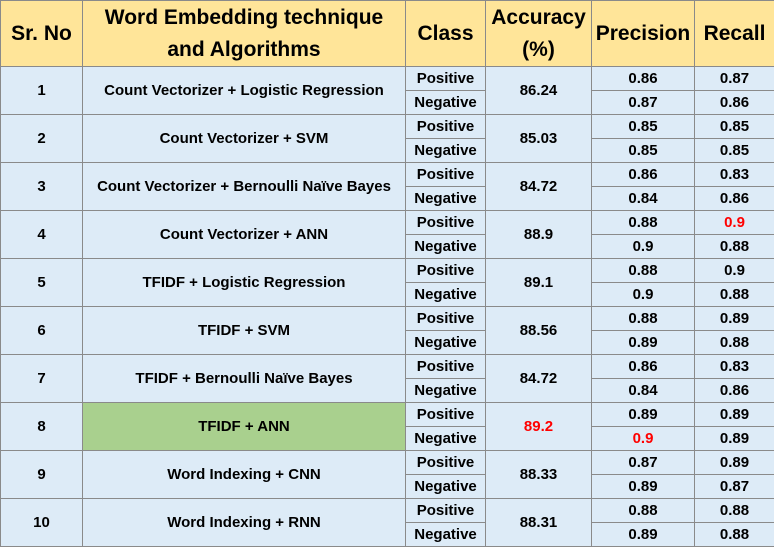 The image size is (774, 547). What do you see at coordinates (244, 427) in the screenshot?
I see `technique-cell-best: TFIDF + ANN` at bounding box center [244, 427].